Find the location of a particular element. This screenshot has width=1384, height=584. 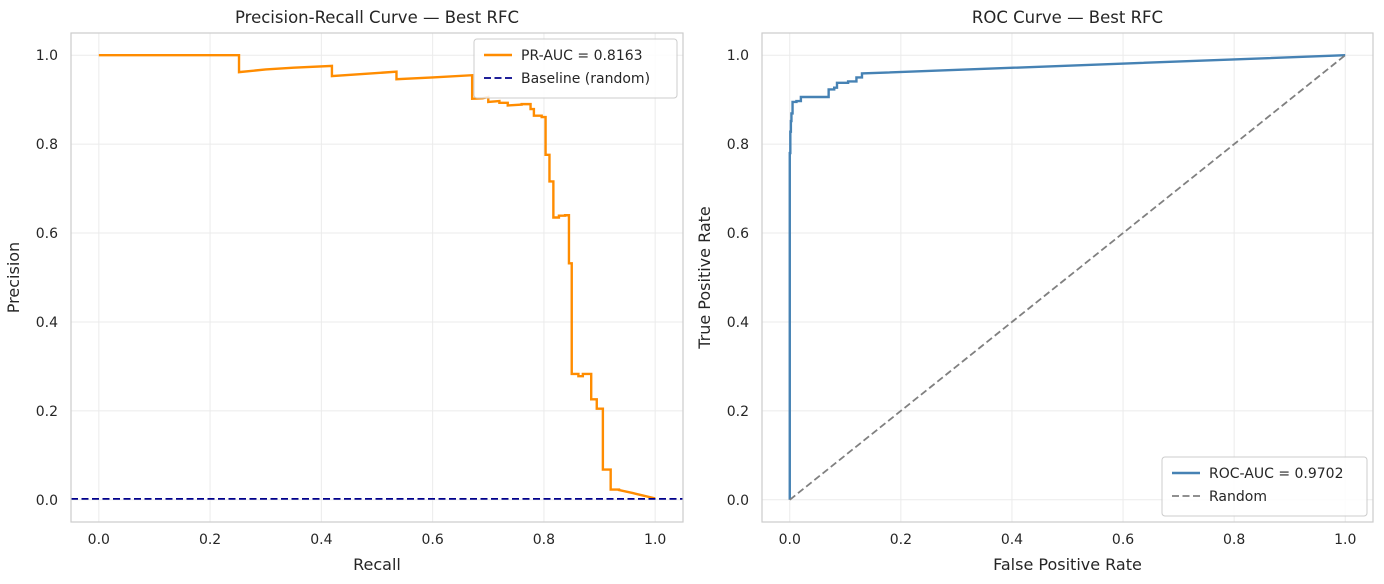

pr-y-tick-label: 1.0 is located at coordinates (47, 56).